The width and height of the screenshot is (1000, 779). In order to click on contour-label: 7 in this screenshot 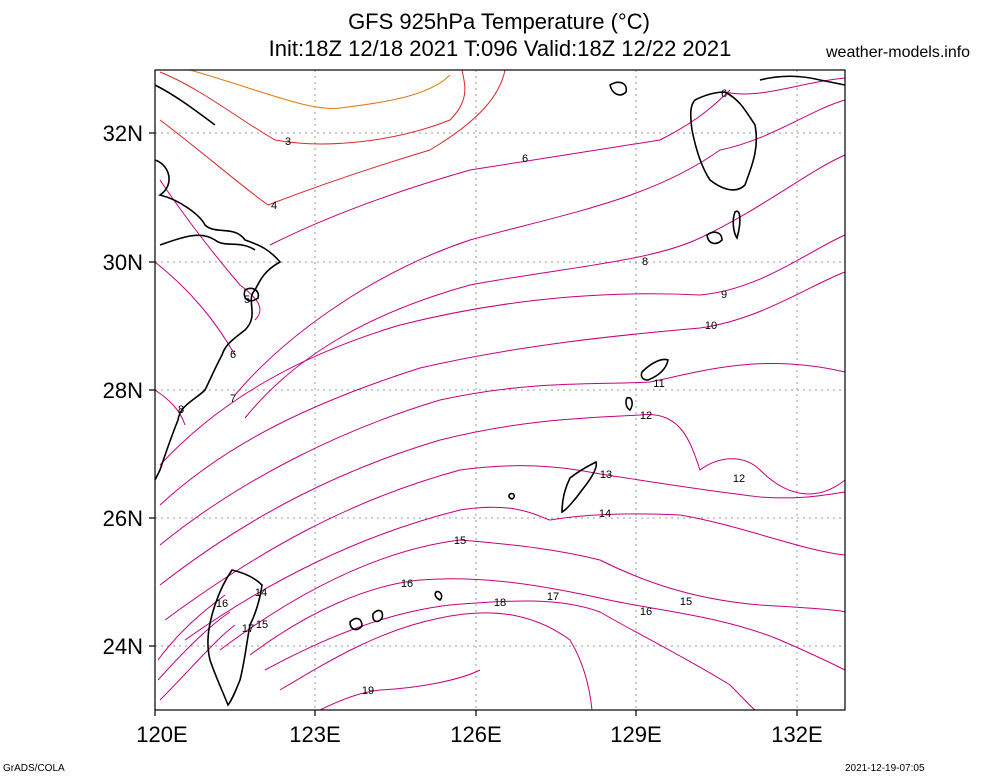, I will do `click(233, 399)`.